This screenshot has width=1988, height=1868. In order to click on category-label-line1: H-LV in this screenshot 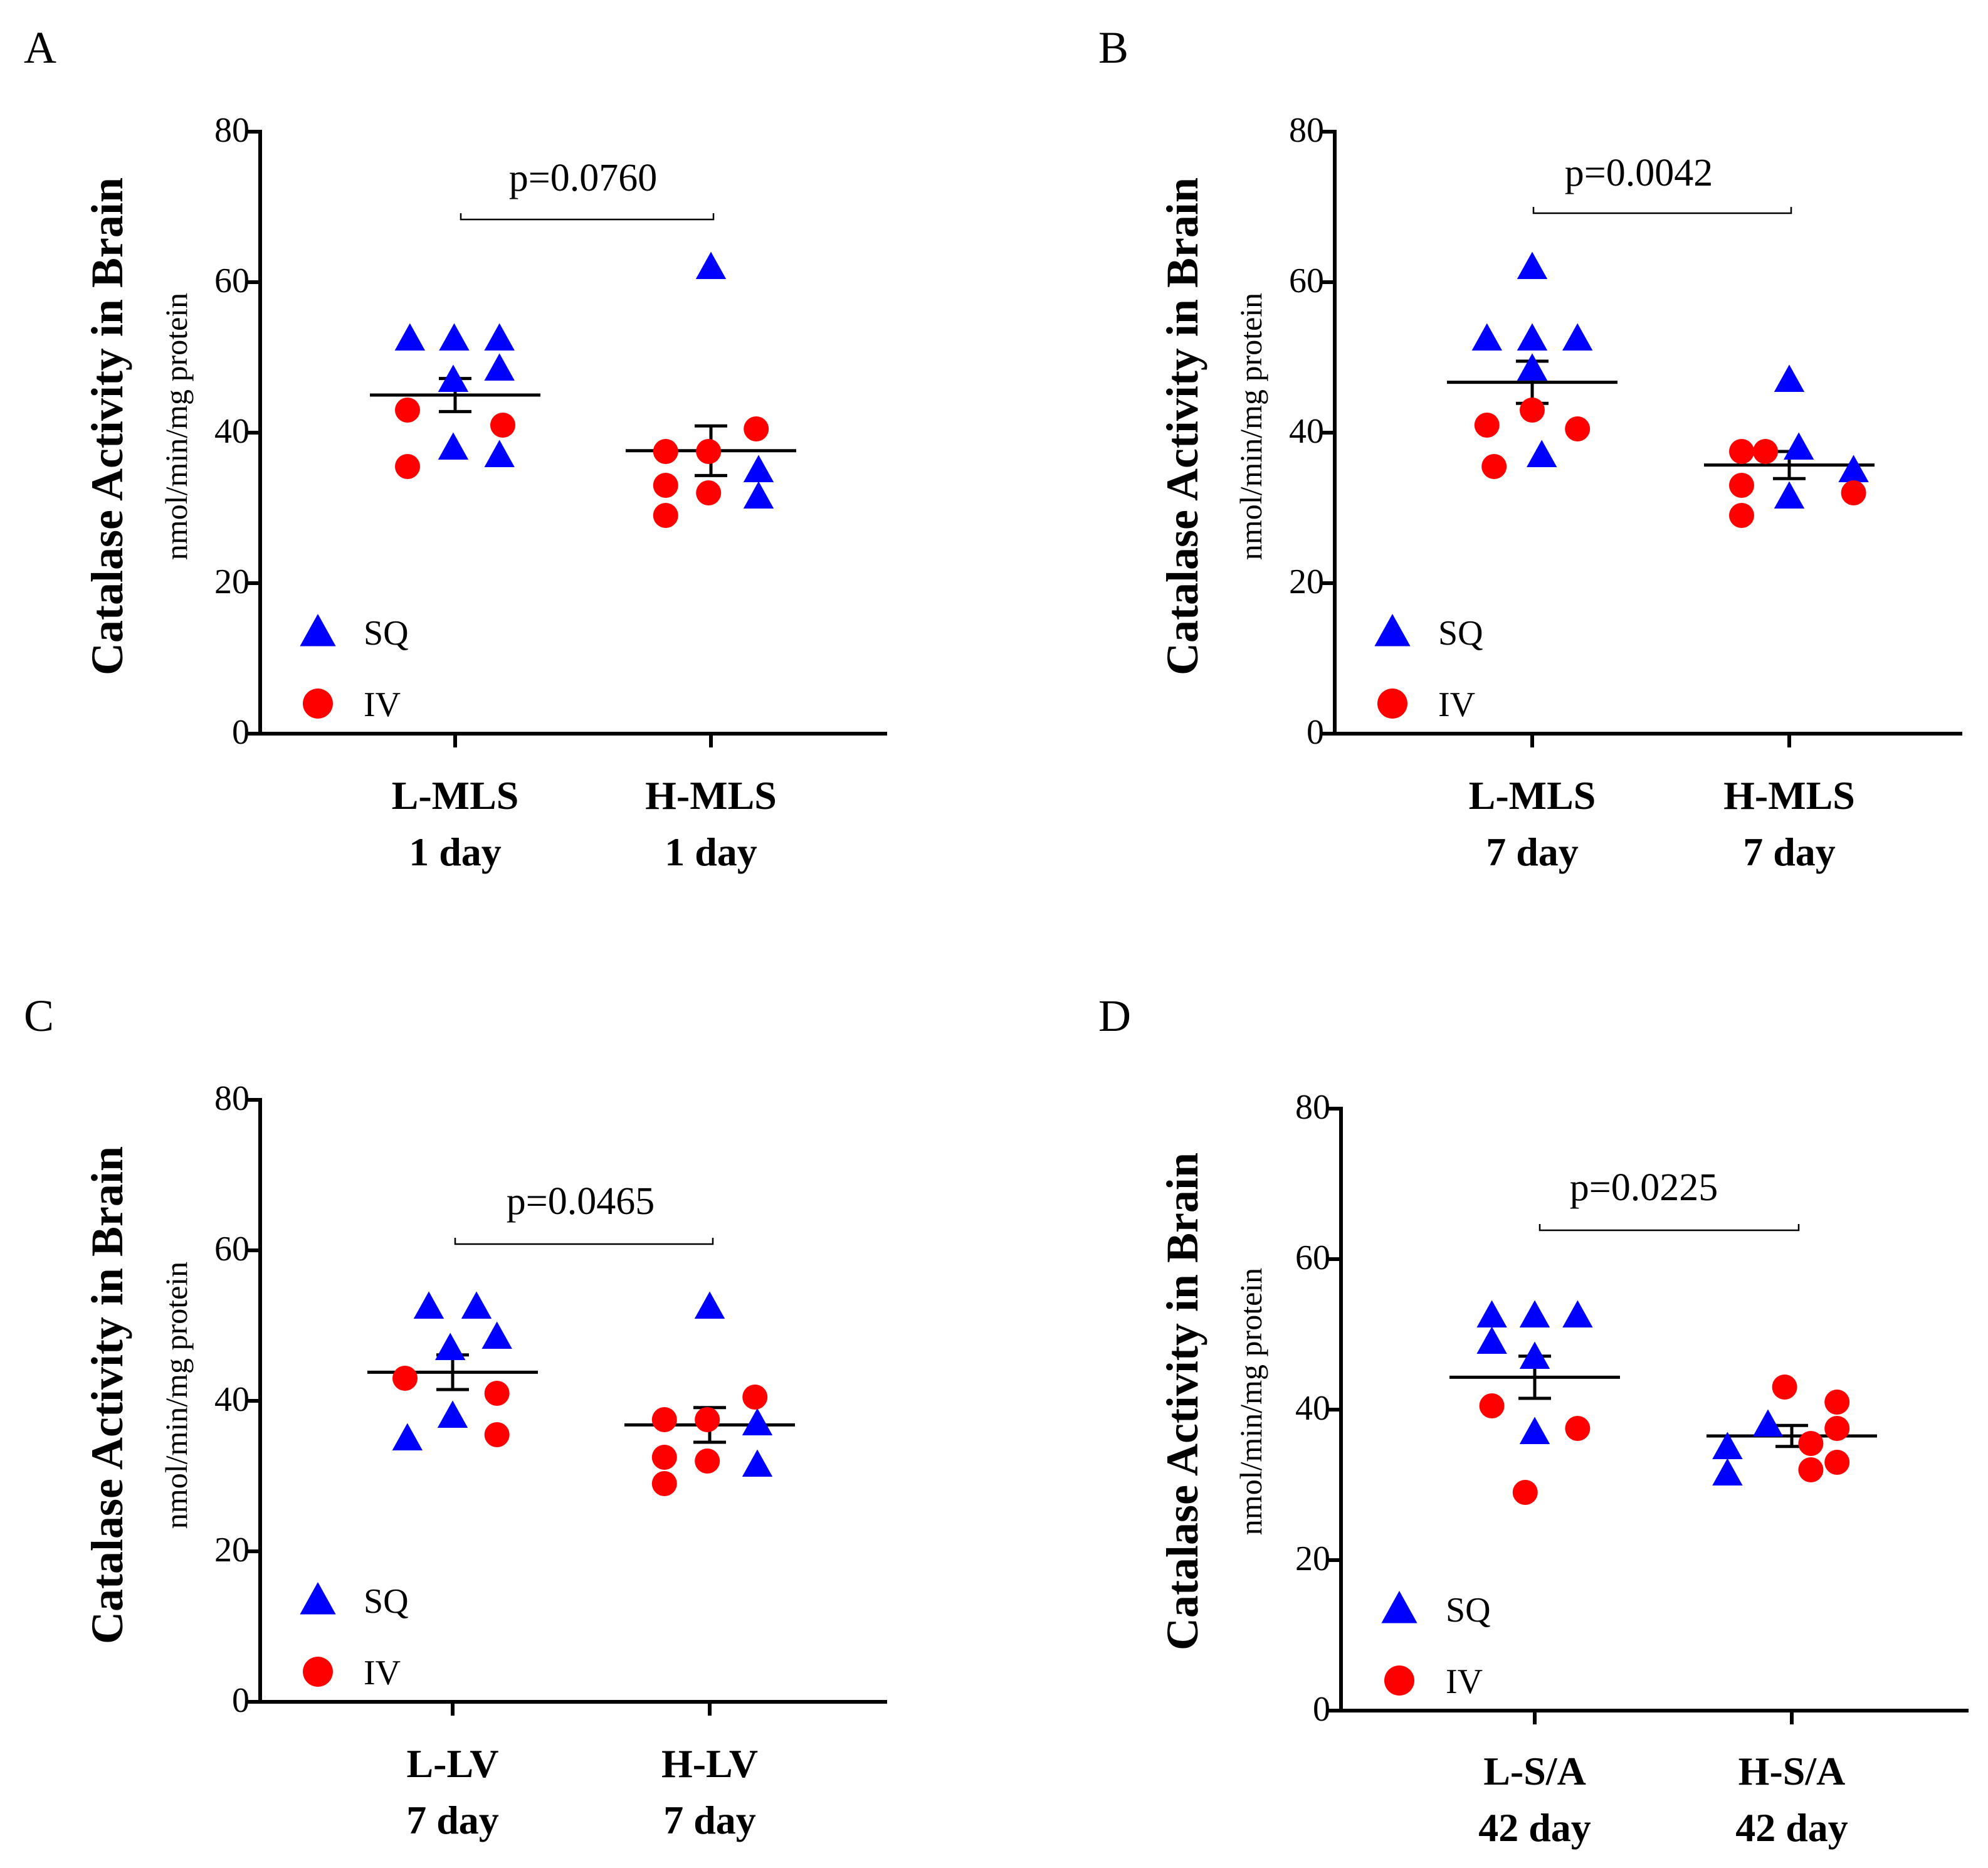, I will do `click(709, 1763)`.